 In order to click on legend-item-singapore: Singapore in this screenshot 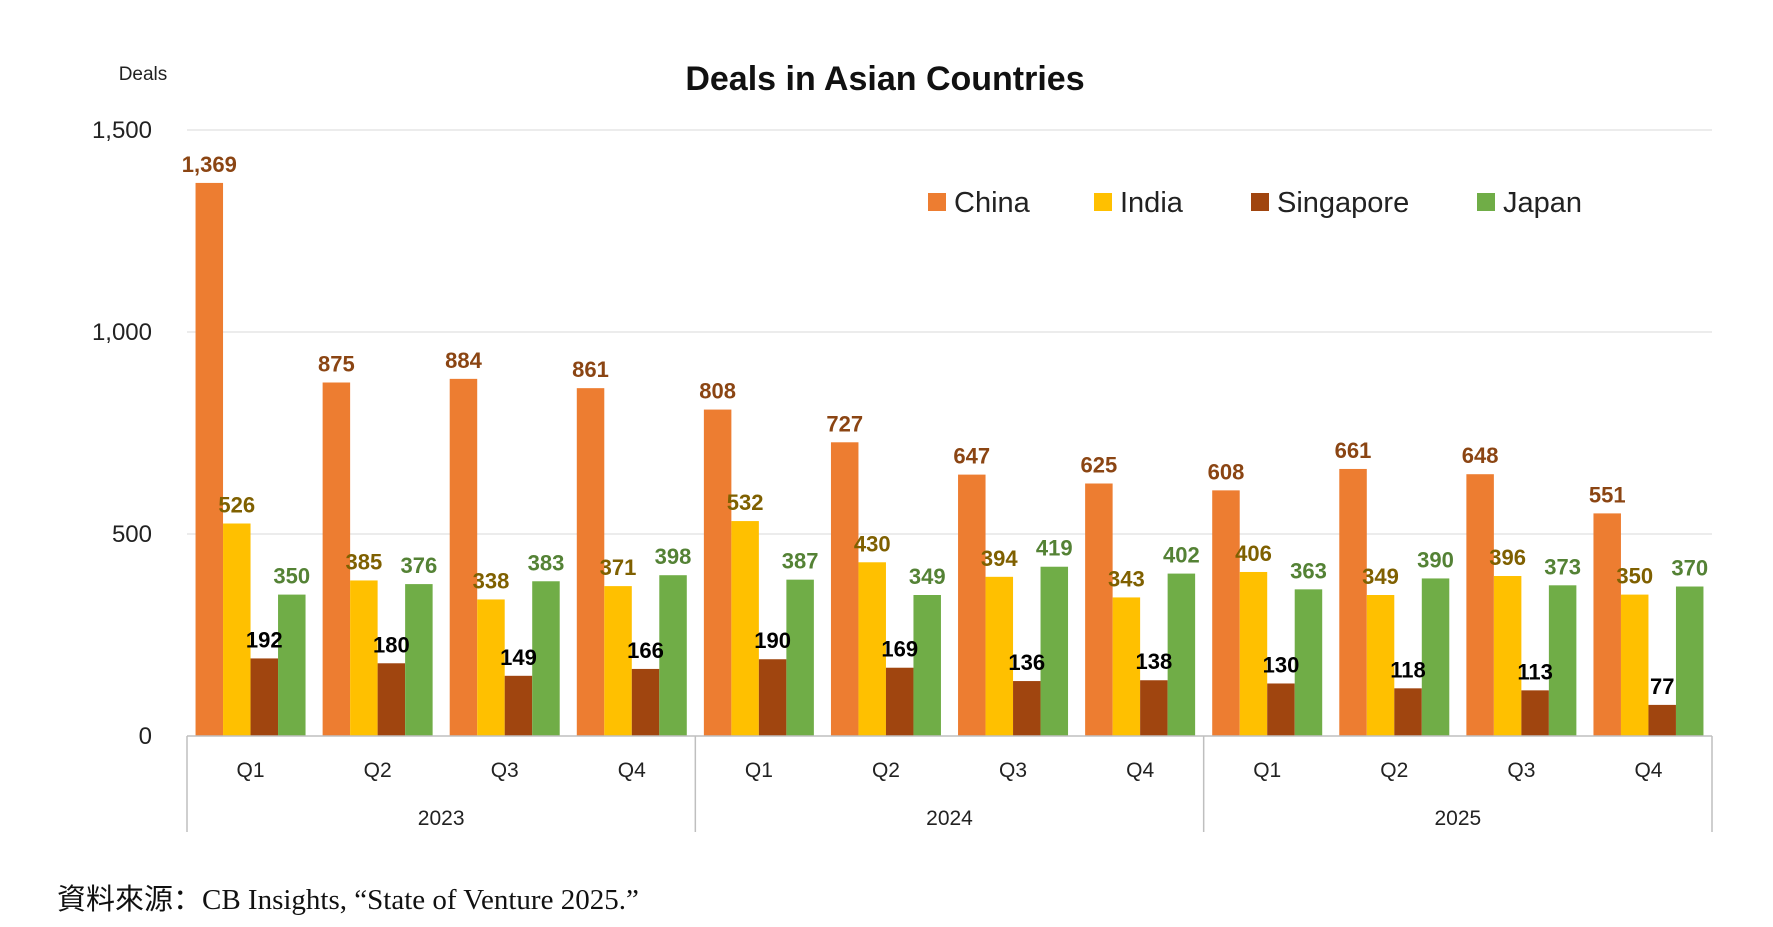, I will do `click(1330, 203)`.